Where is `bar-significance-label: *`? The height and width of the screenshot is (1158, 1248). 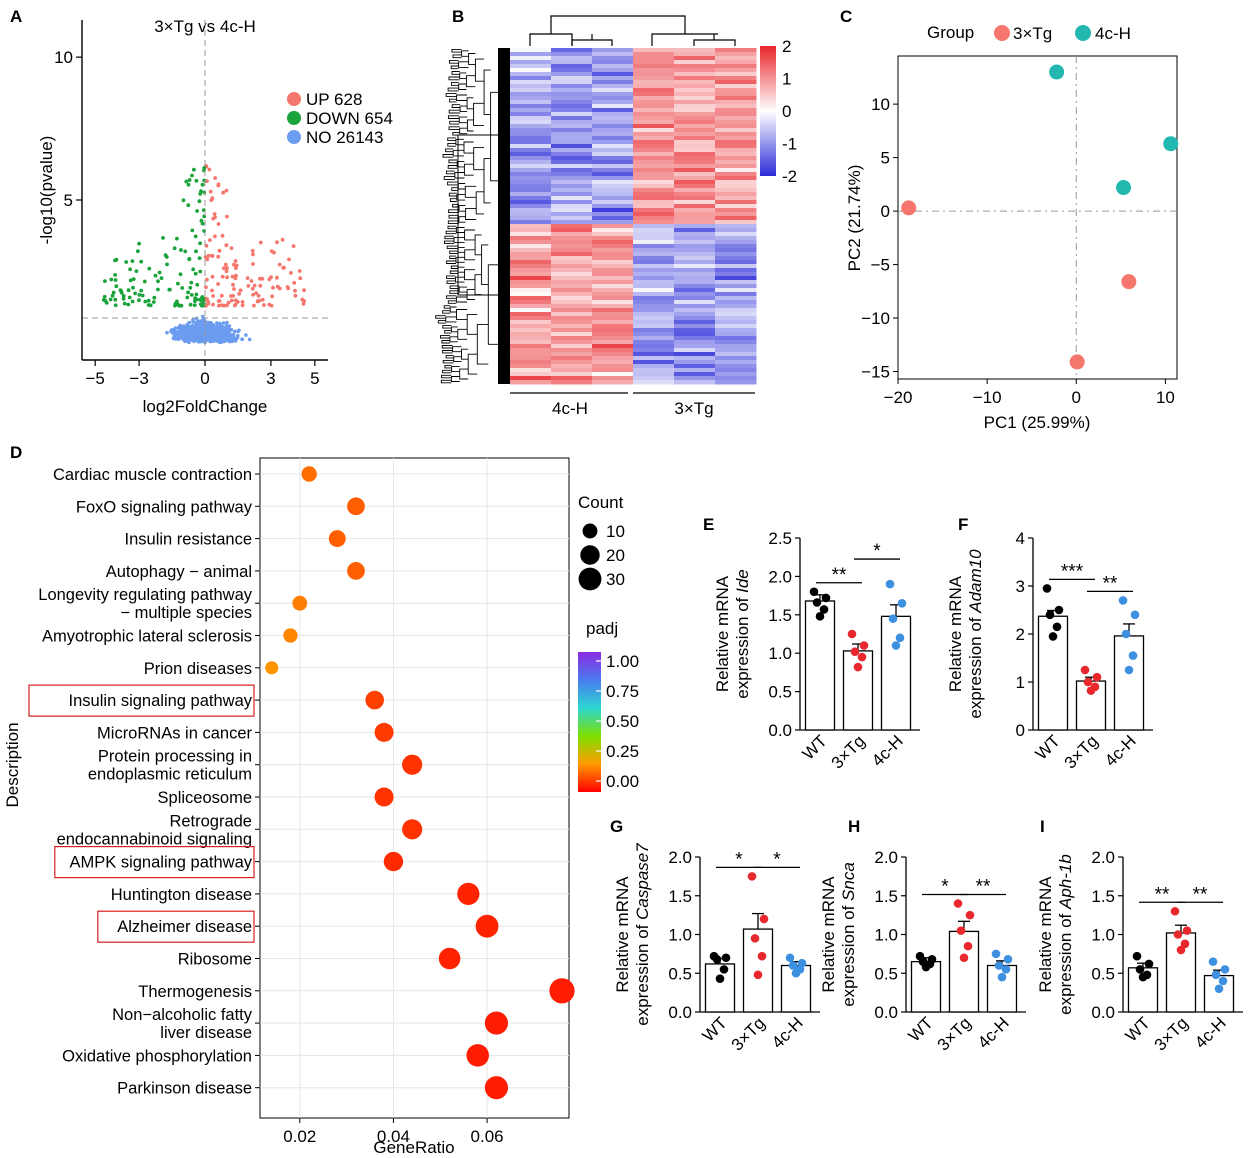
bar-significance-label: * is located at coordinates (877, 551).